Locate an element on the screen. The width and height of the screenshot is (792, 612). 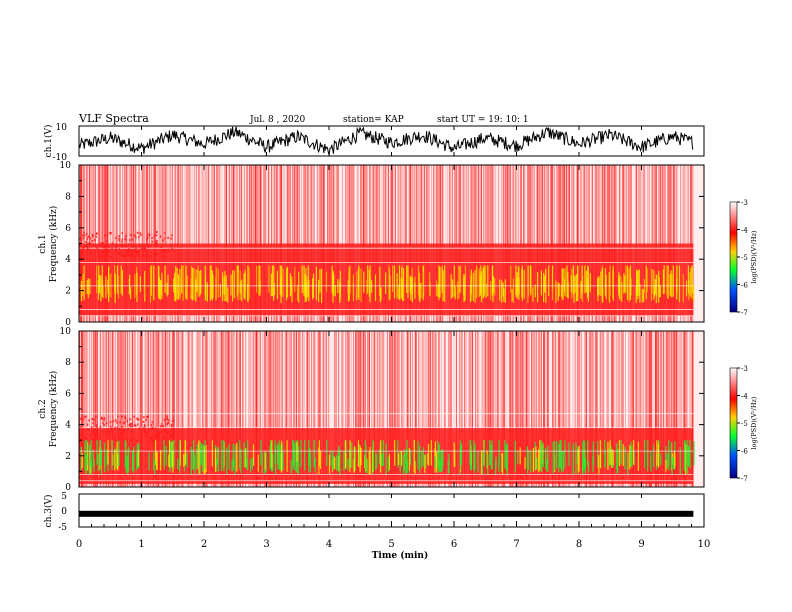
ylabel-ch1: ch.1(V) is located at coordinates (48, 141).